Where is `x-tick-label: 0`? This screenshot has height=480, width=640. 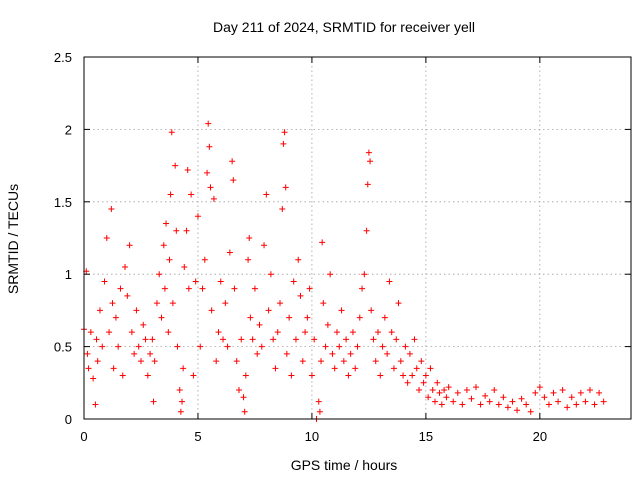 x-tick-label: 0 is located at coordinates (83, 436).